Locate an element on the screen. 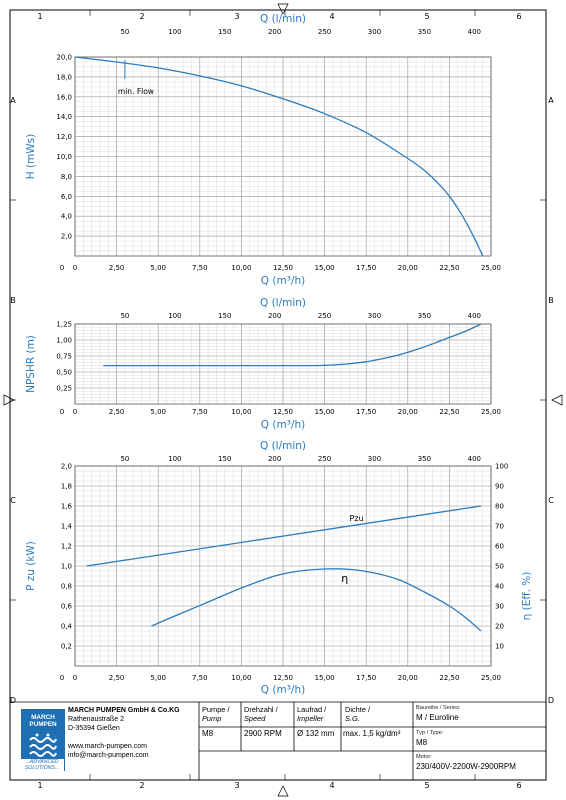  y2-tick-label: 60 is located at coordinates (499, 547).